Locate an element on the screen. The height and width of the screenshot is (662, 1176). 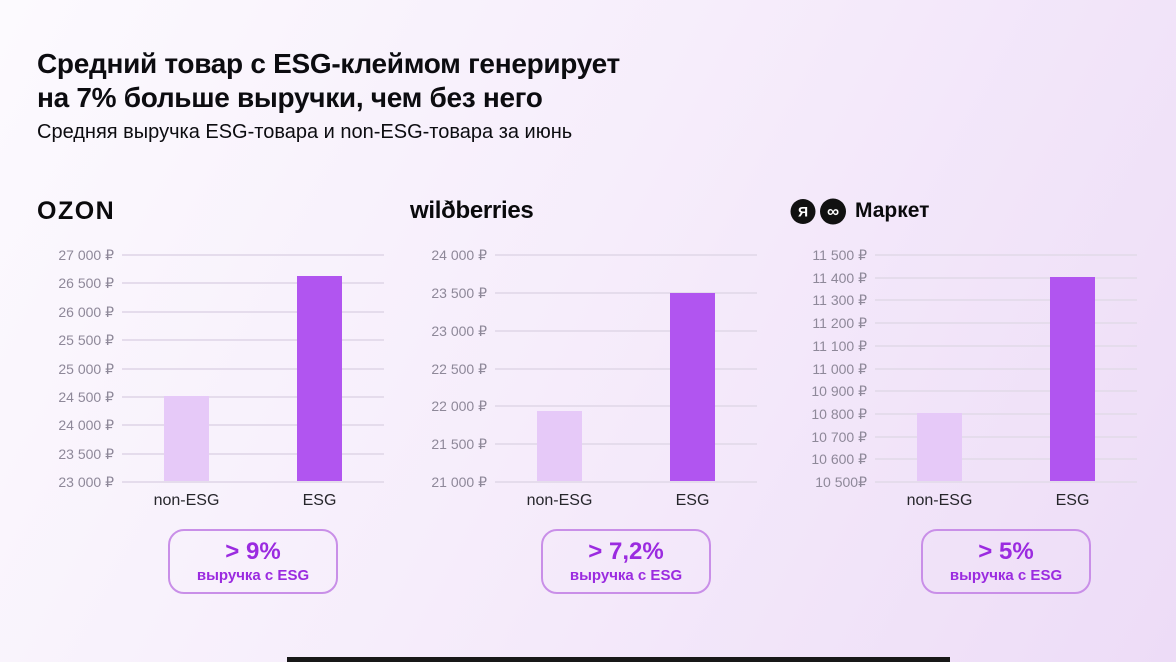
y-tick-label: 11 300 ₽ is located at coordinates (839, 300).